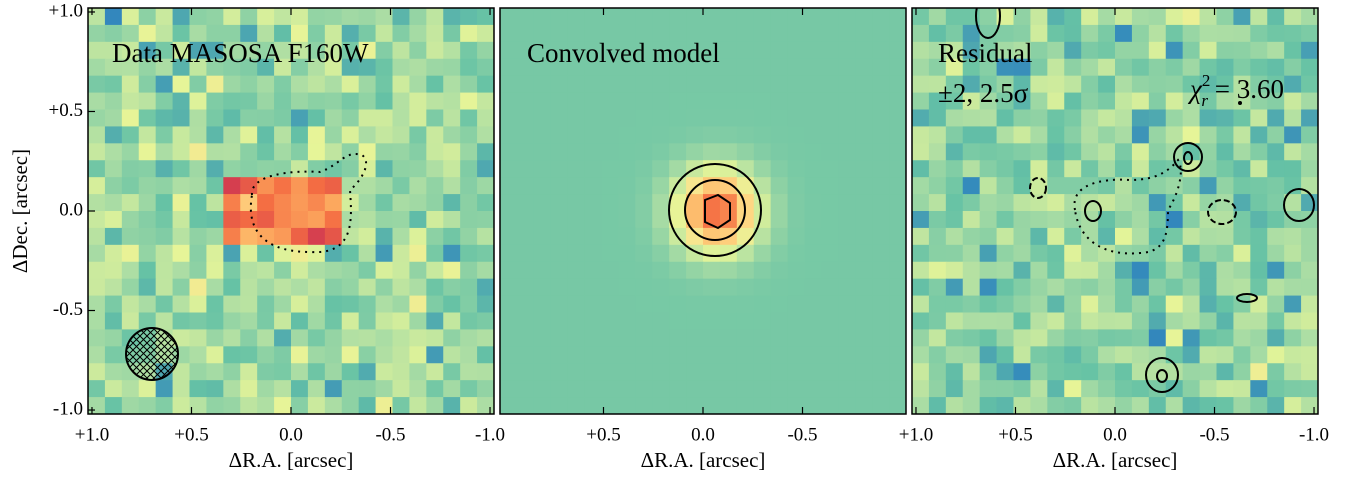 This screenshot has width=1349, height=477. What do you see at coordinates (1115, 434) in the screenshot?
I see `x-tick-label: 0.0` at bounding box center [1115, 434].